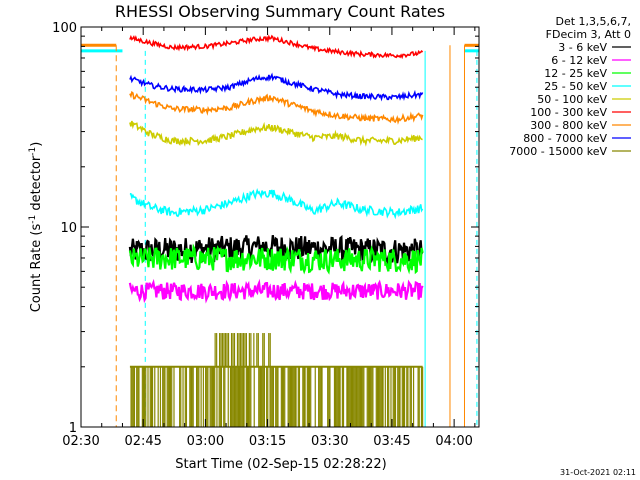  What do you see at coordinates (575, 86) in the screenshot?
I see `legend-label-25-50-kev: 25 - 50 keV` at bounding box center [575, 86].